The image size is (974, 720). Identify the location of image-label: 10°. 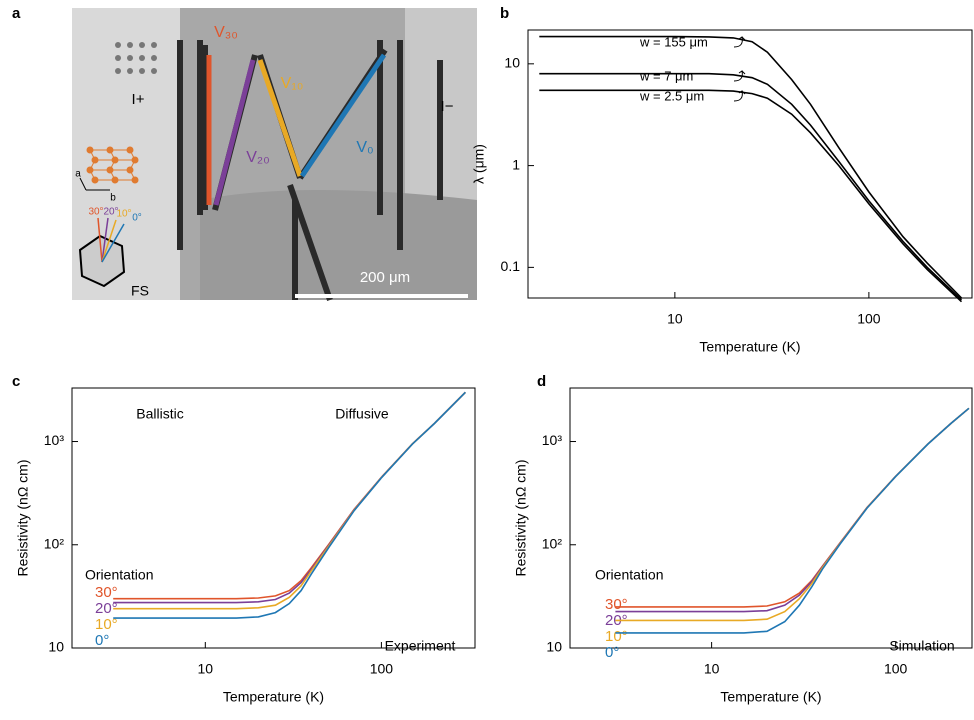
(123, 214).